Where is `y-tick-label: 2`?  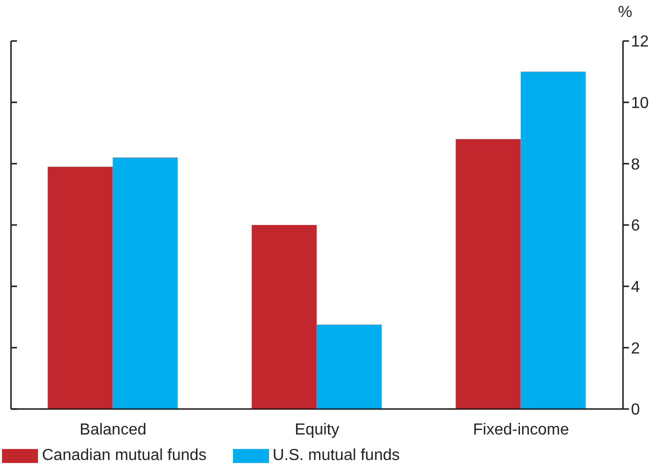 y-tick-label: 2 is located at coordinates (635, 349).